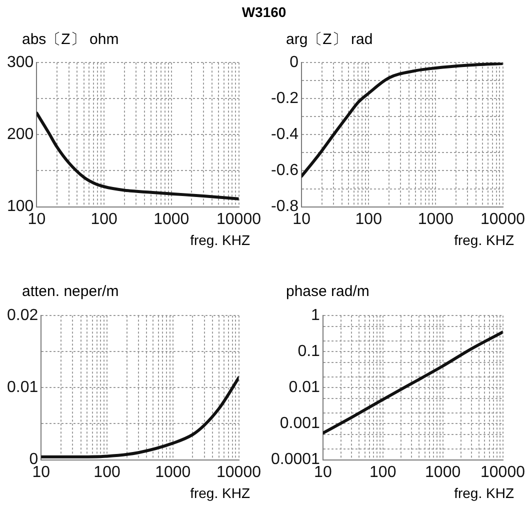 The height and width of the screenshot is (506, 528). What do you see at coordinates (328, 291) in the screenshot?
I see `y-axis-title: phase rad/m` at bounding box center [328, 291].